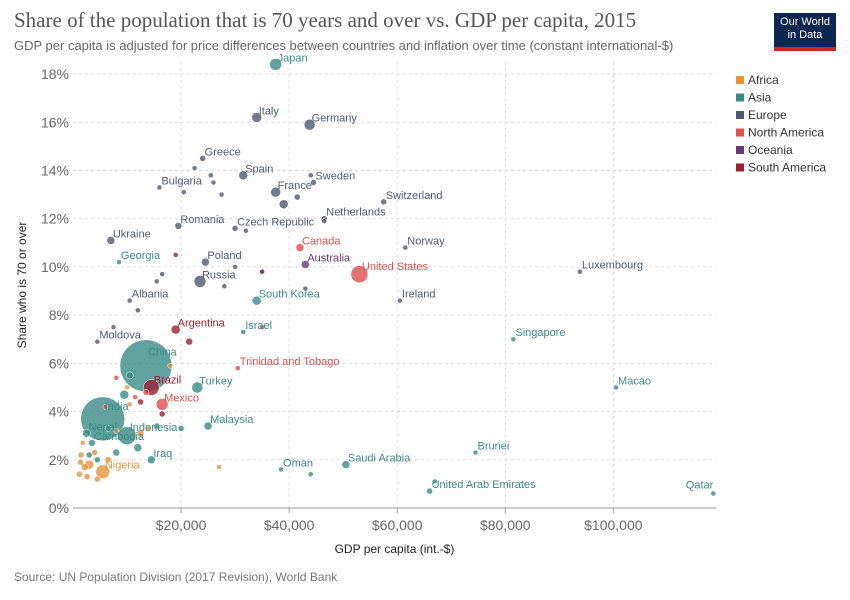 Image resolution: width=850 pixels, height=600 pixels. I want to click on point-label: Malaysia, so click(232, 420).